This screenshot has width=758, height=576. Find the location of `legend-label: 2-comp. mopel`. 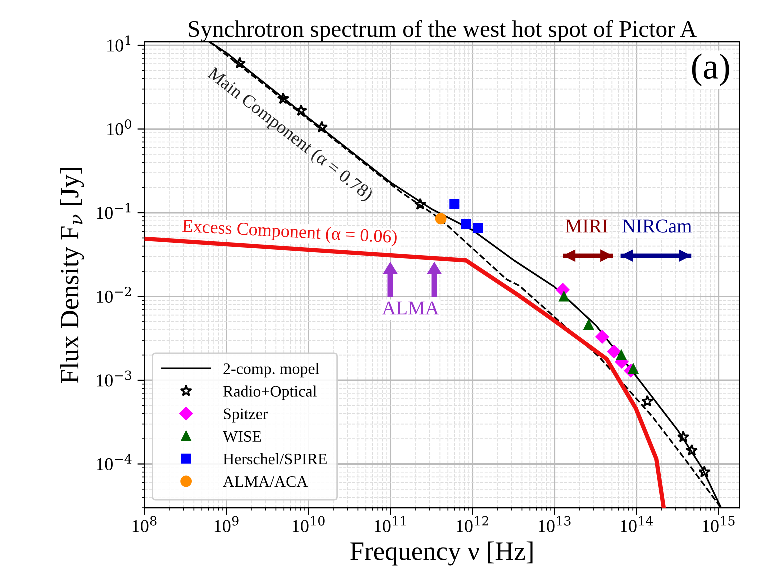

legend-label: 2-comp. mopel is located at coordinates (272, 370).